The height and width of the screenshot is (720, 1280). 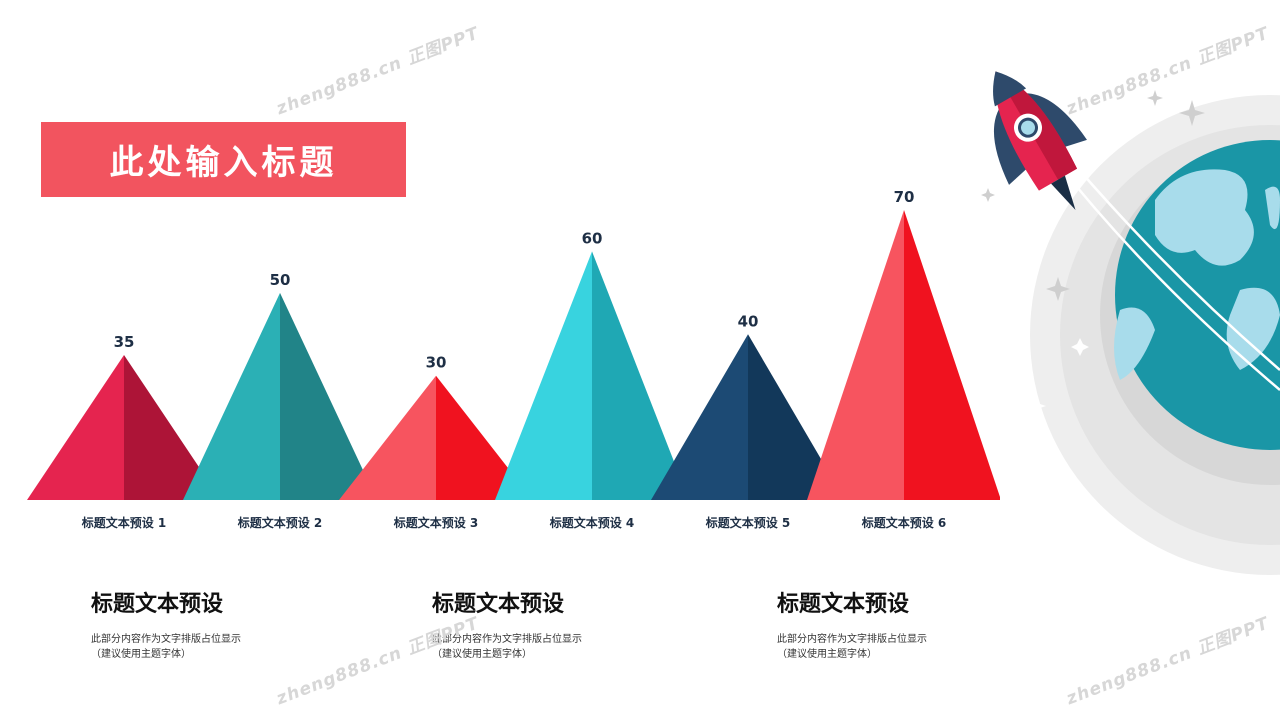 I want to click on text-block-2: 标题文本预设 此部分内容作为文字排版占位显示 （建议使用主题字体）, so click(x=547, y=624).